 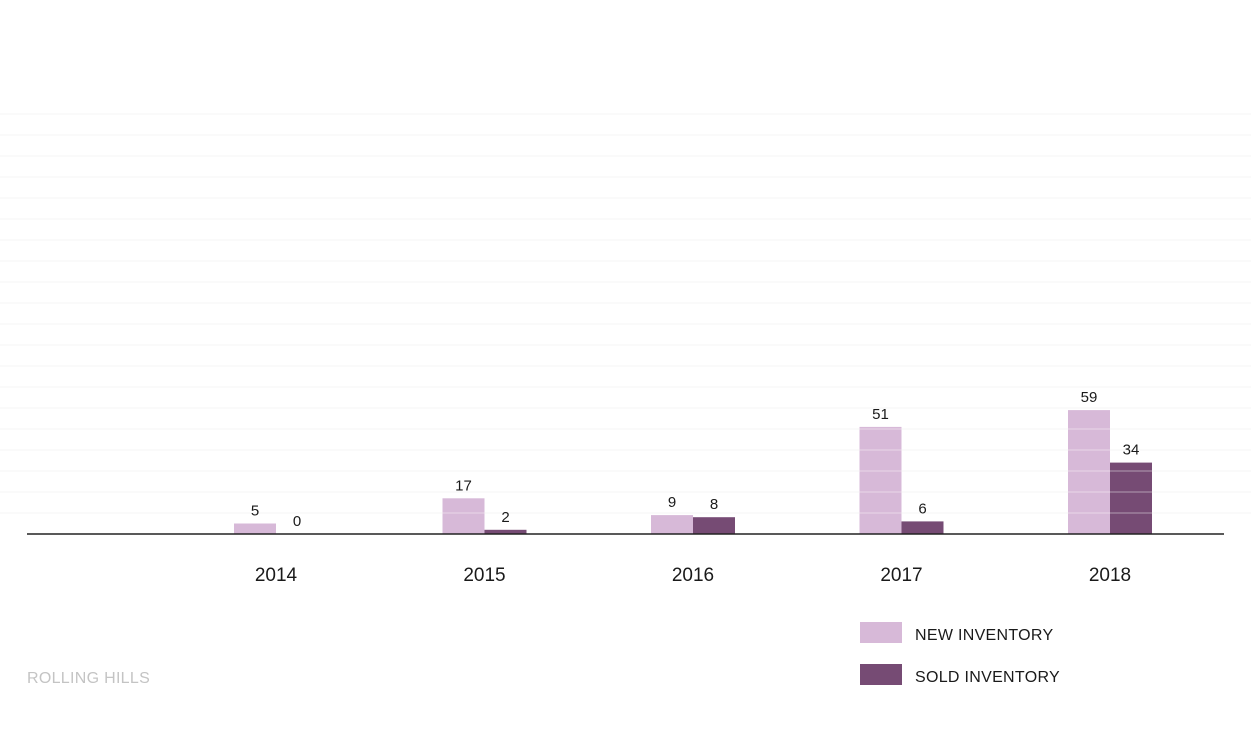 What do you see at coordinates (880, 414) in the screenshot?
I see `value-label-new-2017: 51` at bounding box center [880, 414].